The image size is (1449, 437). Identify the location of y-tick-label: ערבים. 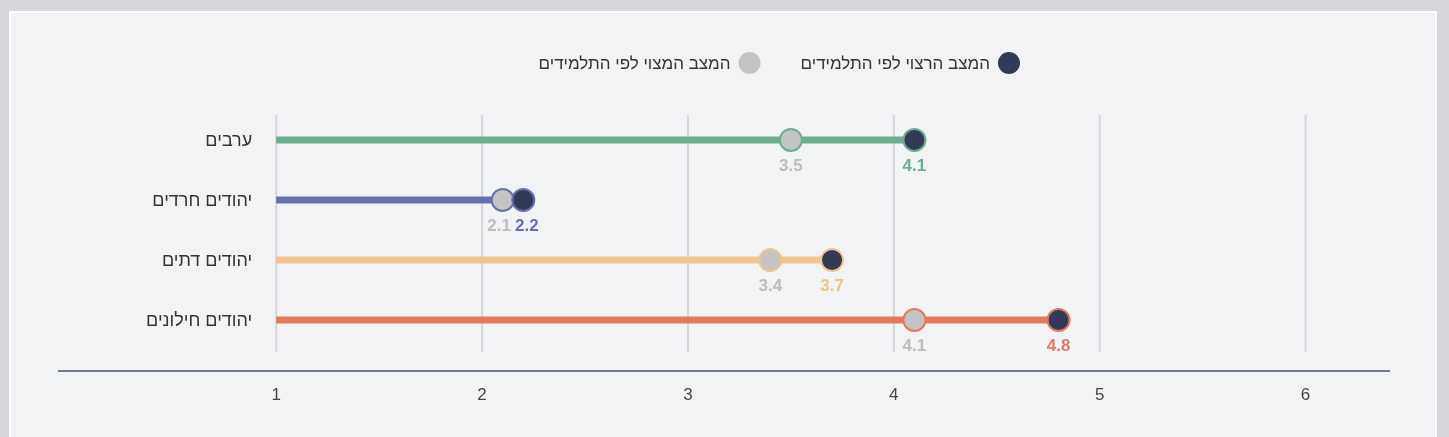
(229, 140).